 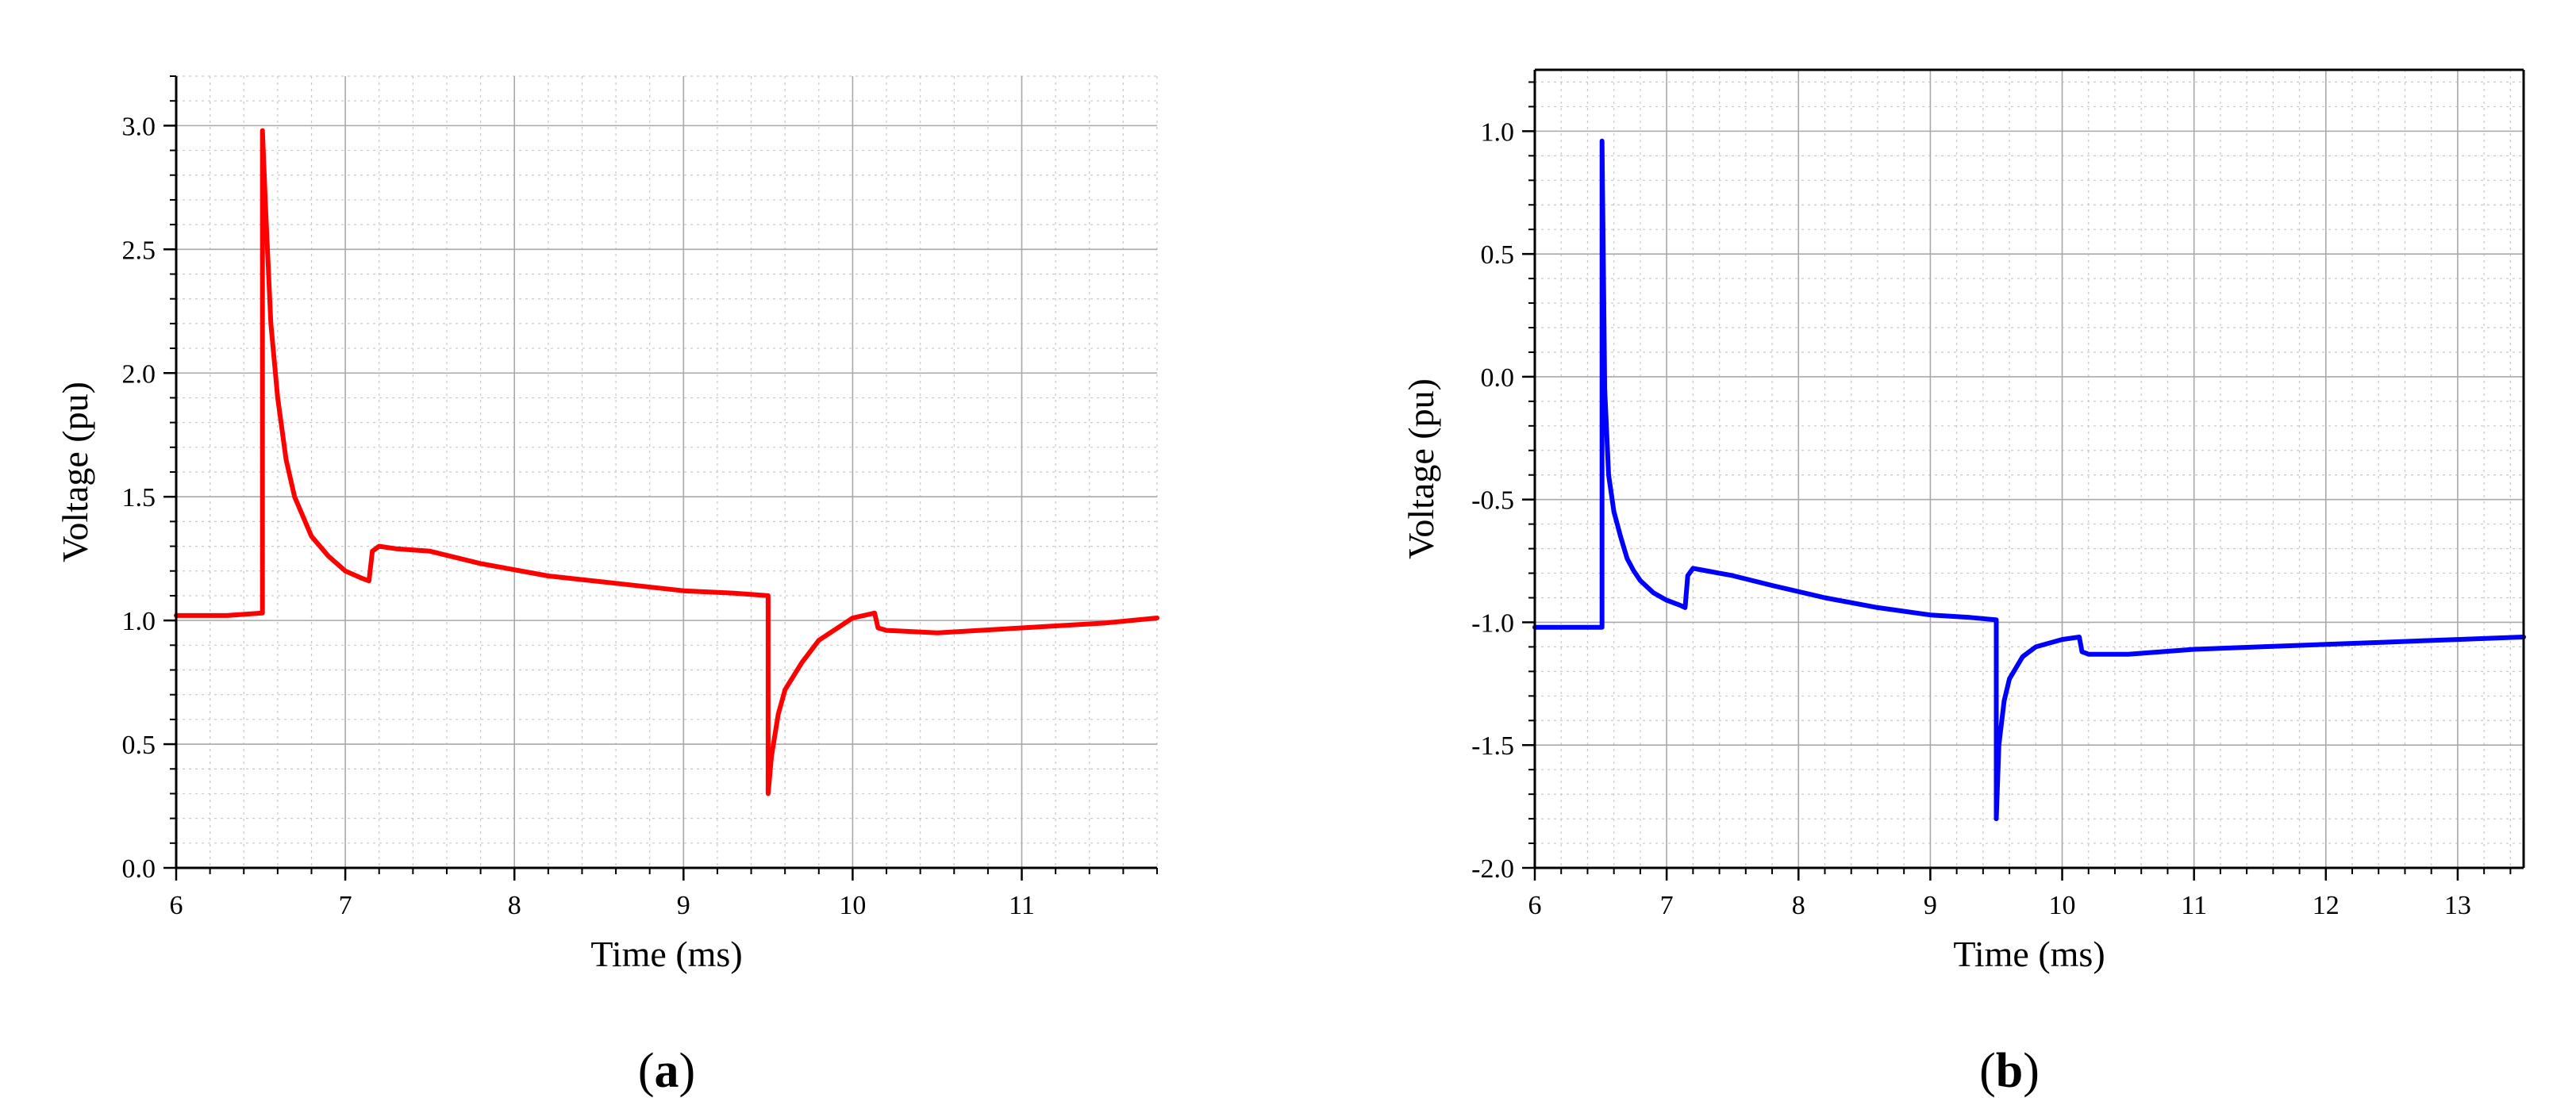 I want to click on x-tick-label: 13, so click(x=2457, y=906).